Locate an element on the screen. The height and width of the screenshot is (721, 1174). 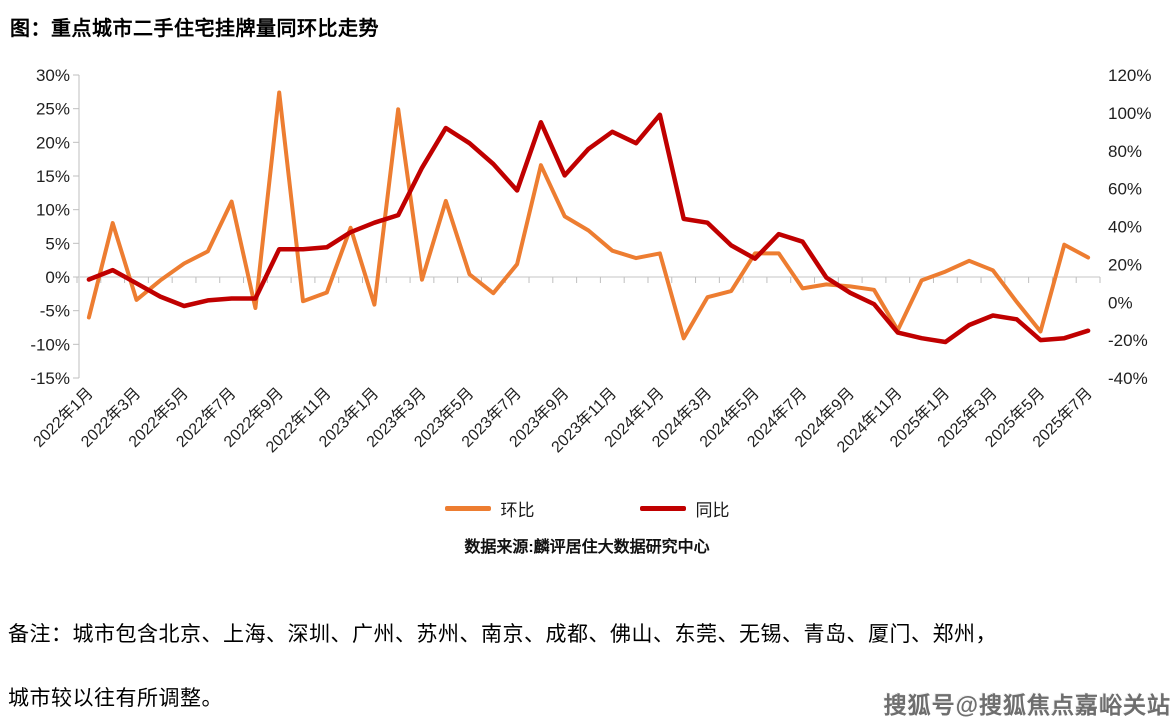
chart-title: 图：重点城市二手住宅挂牌量同环比走势 is located at coordinates (194, 29).